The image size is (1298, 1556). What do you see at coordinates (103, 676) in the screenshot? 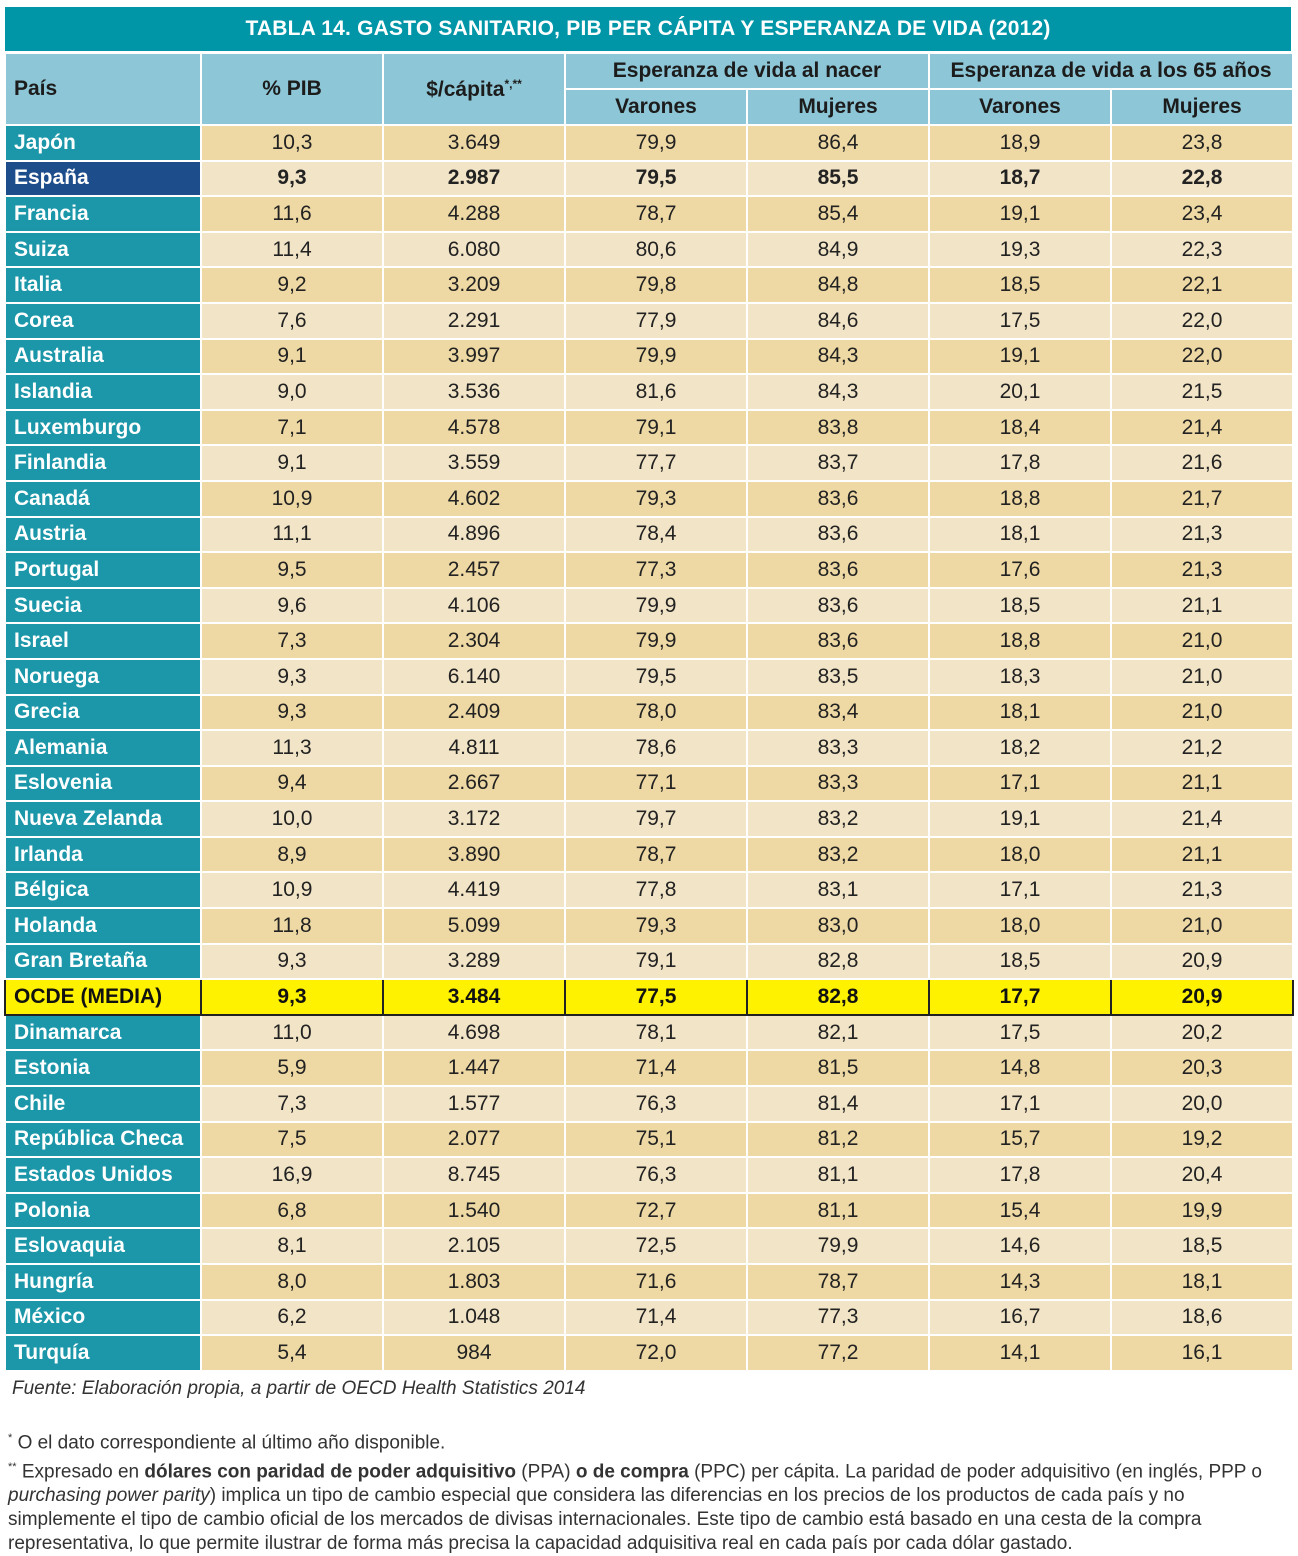
I see `country-cell: Noruega` at bounding box center [103, 676].